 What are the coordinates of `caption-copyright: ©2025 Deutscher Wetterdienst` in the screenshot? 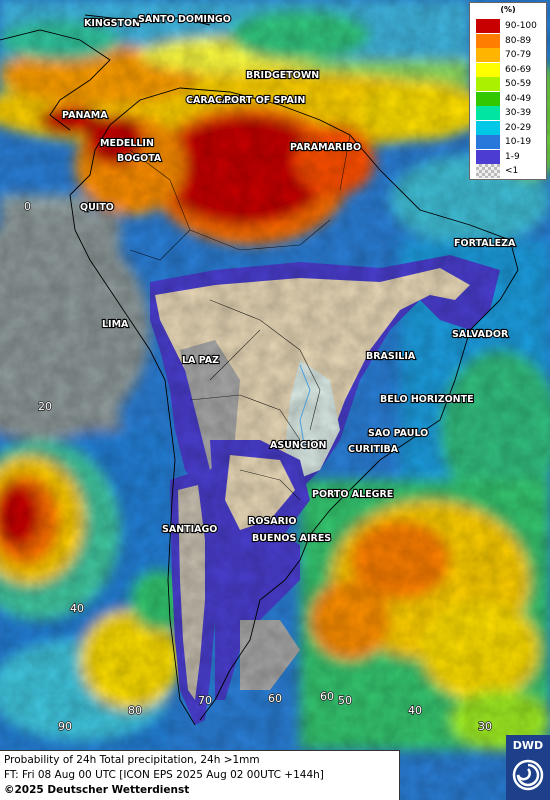 It's located at (97, 790).